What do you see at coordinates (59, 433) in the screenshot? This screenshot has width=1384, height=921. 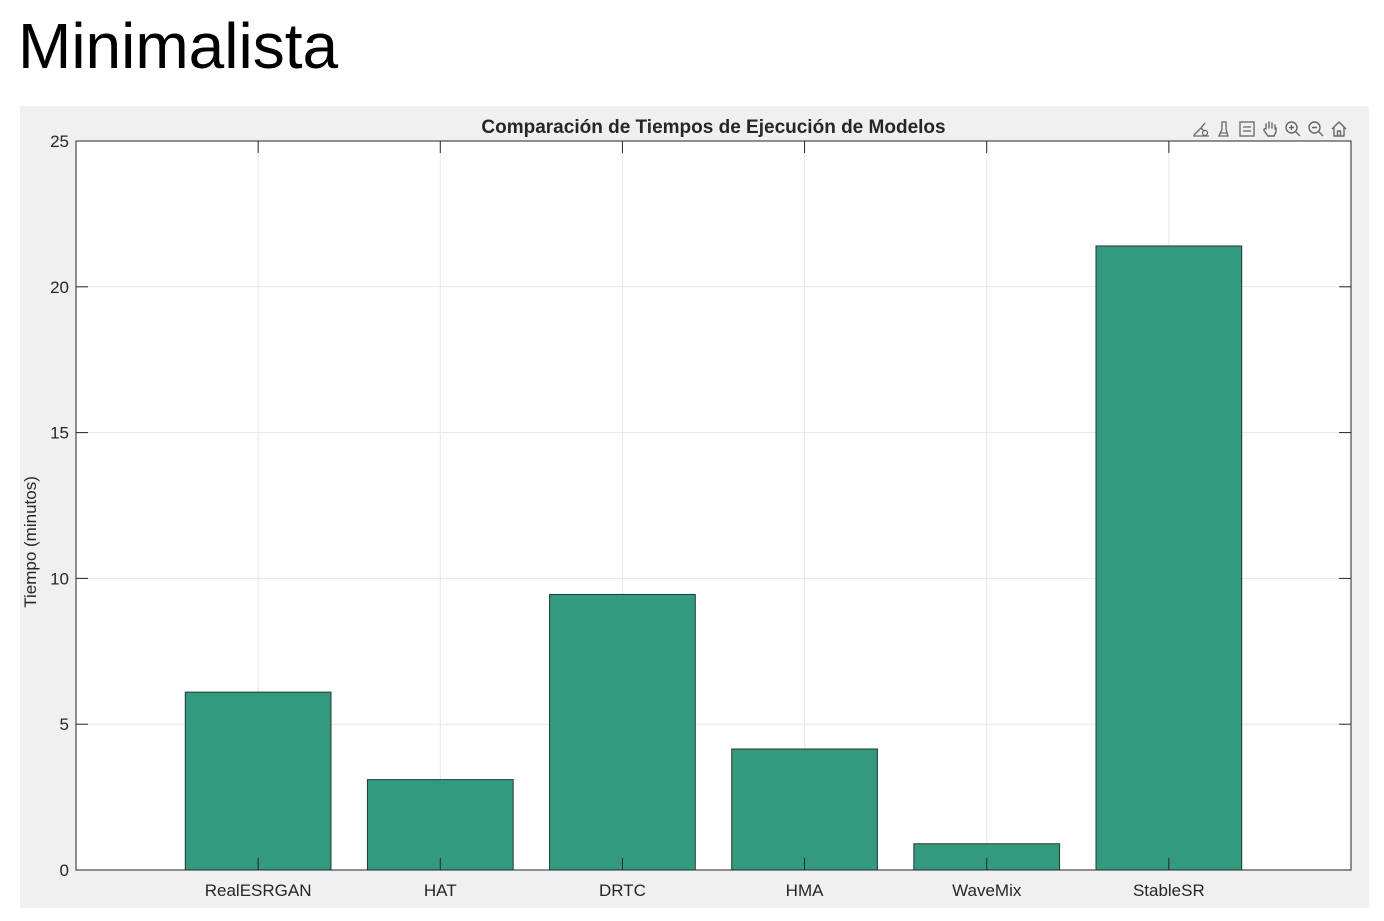 I see `y-tick-label: 15` at bounding box center [59, 433].